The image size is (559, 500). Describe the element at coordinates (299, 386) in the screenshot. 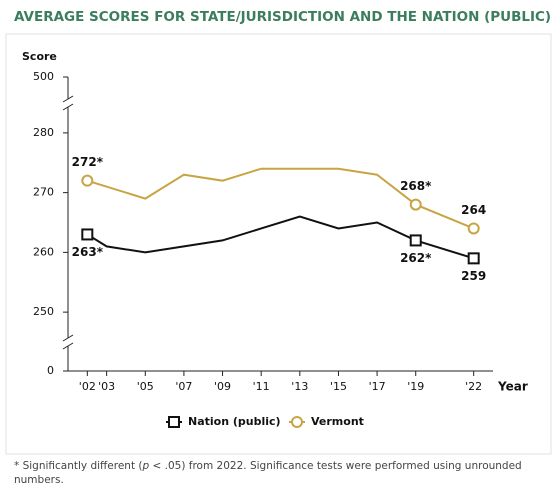

I see `x-tick-label: '13` at that location.